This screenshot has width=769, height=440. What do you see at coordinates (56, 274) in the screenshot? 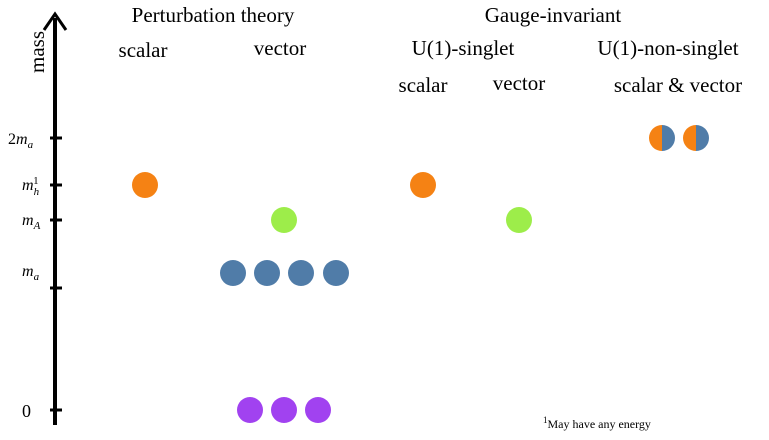
I see `axis-ticks` at bounding box center [56, 274].